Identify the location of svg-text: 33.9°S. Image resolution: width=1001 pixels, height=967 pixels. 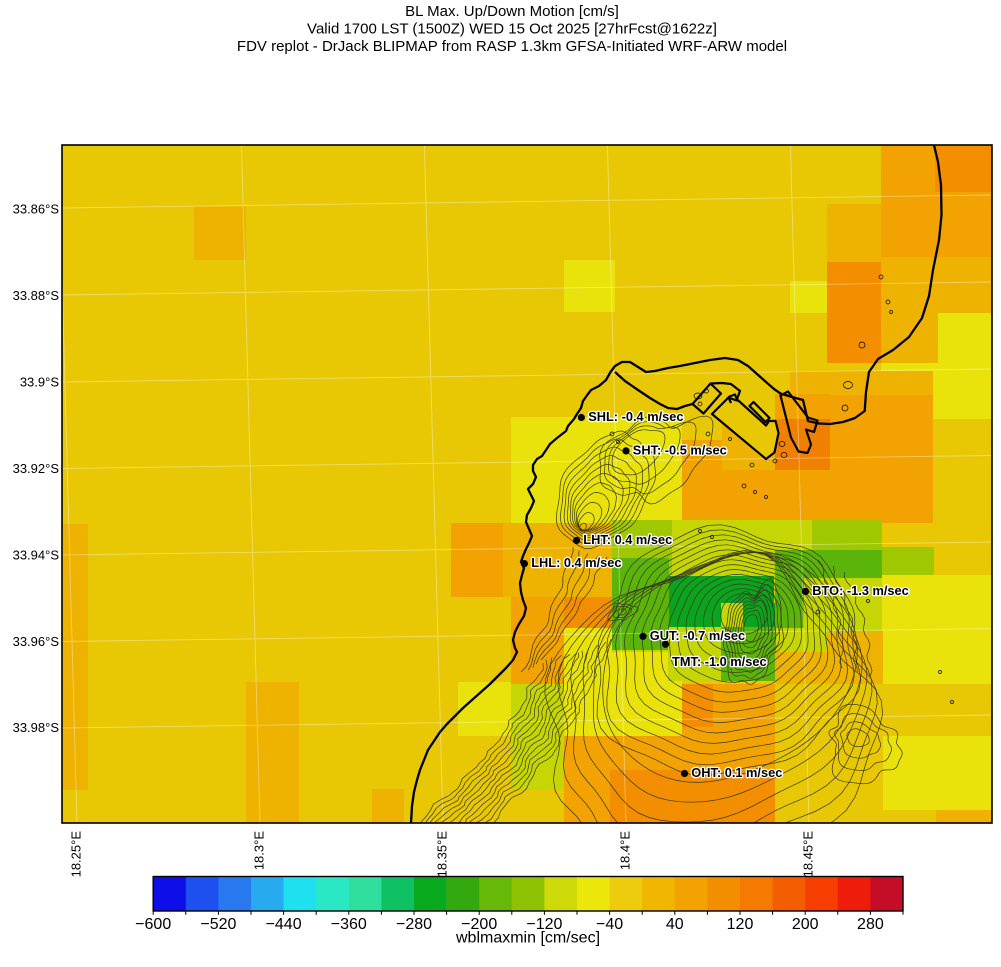
(40, 382).